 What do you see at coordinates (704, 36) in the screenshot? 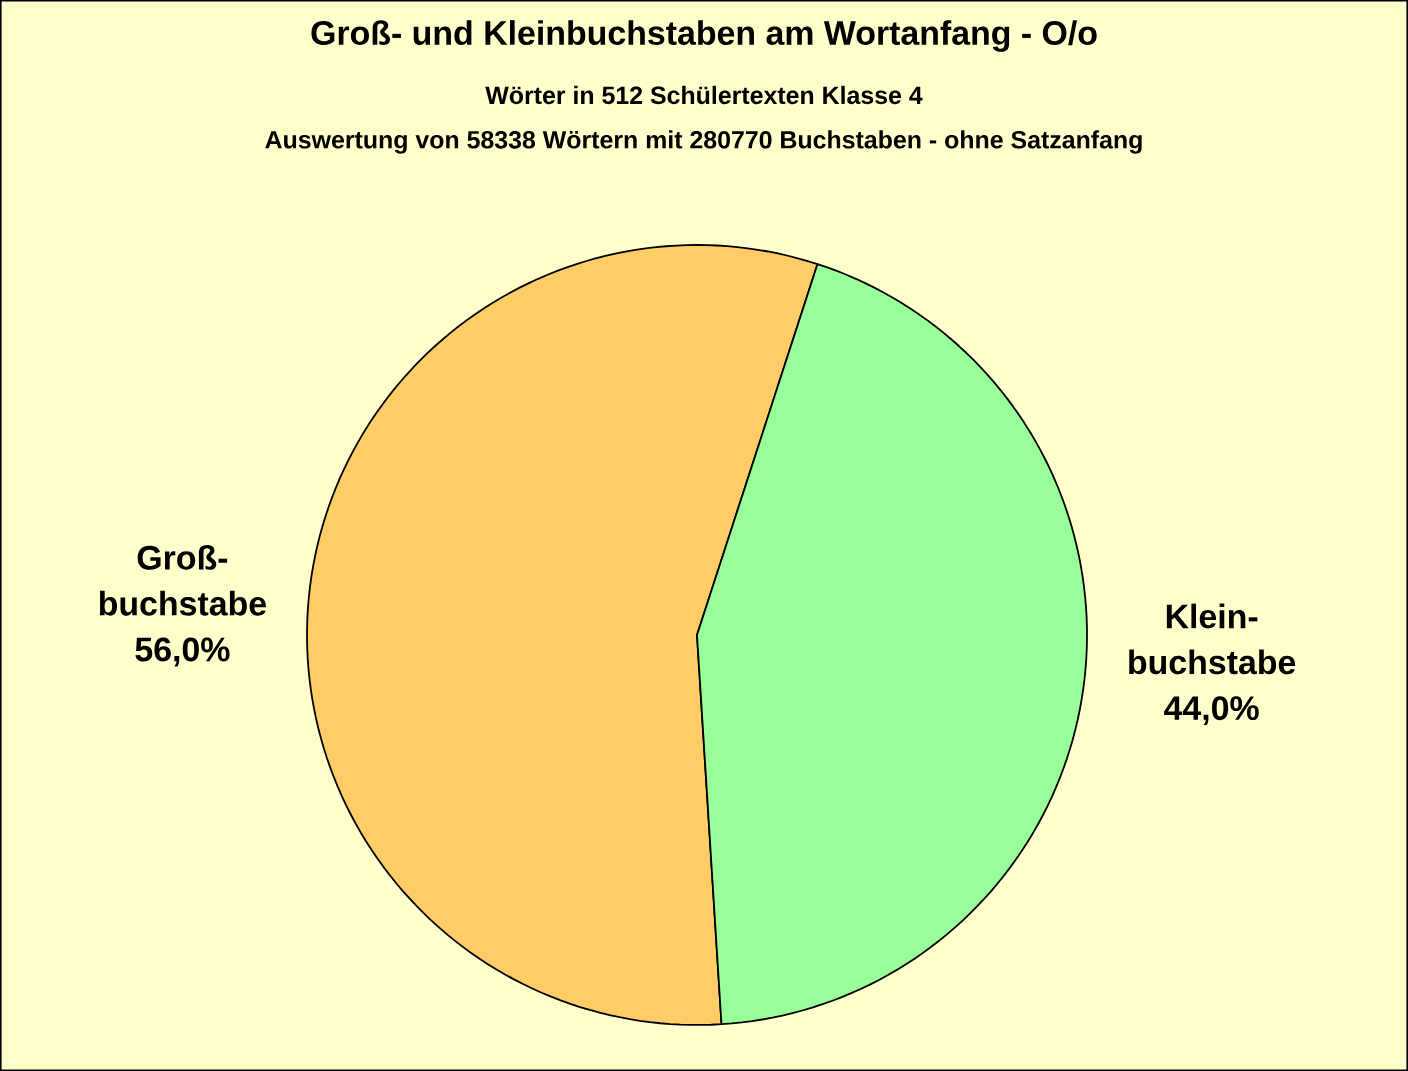
I see `chart-title: Groß- und Kleinbuchstaben am Wortanfang - O/o` at bounding box center [704, 36].